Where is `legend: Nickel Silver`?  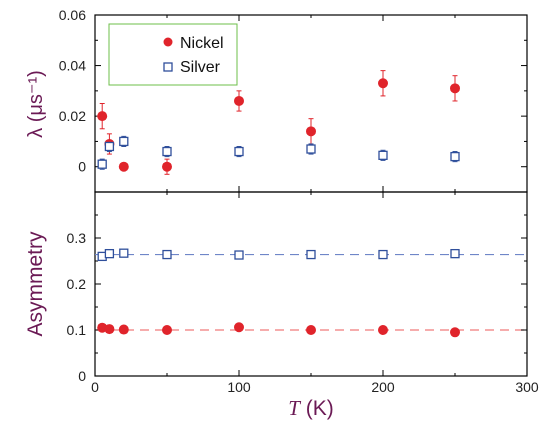
legend: Nickel Silver is located at coordinates (173, 54).